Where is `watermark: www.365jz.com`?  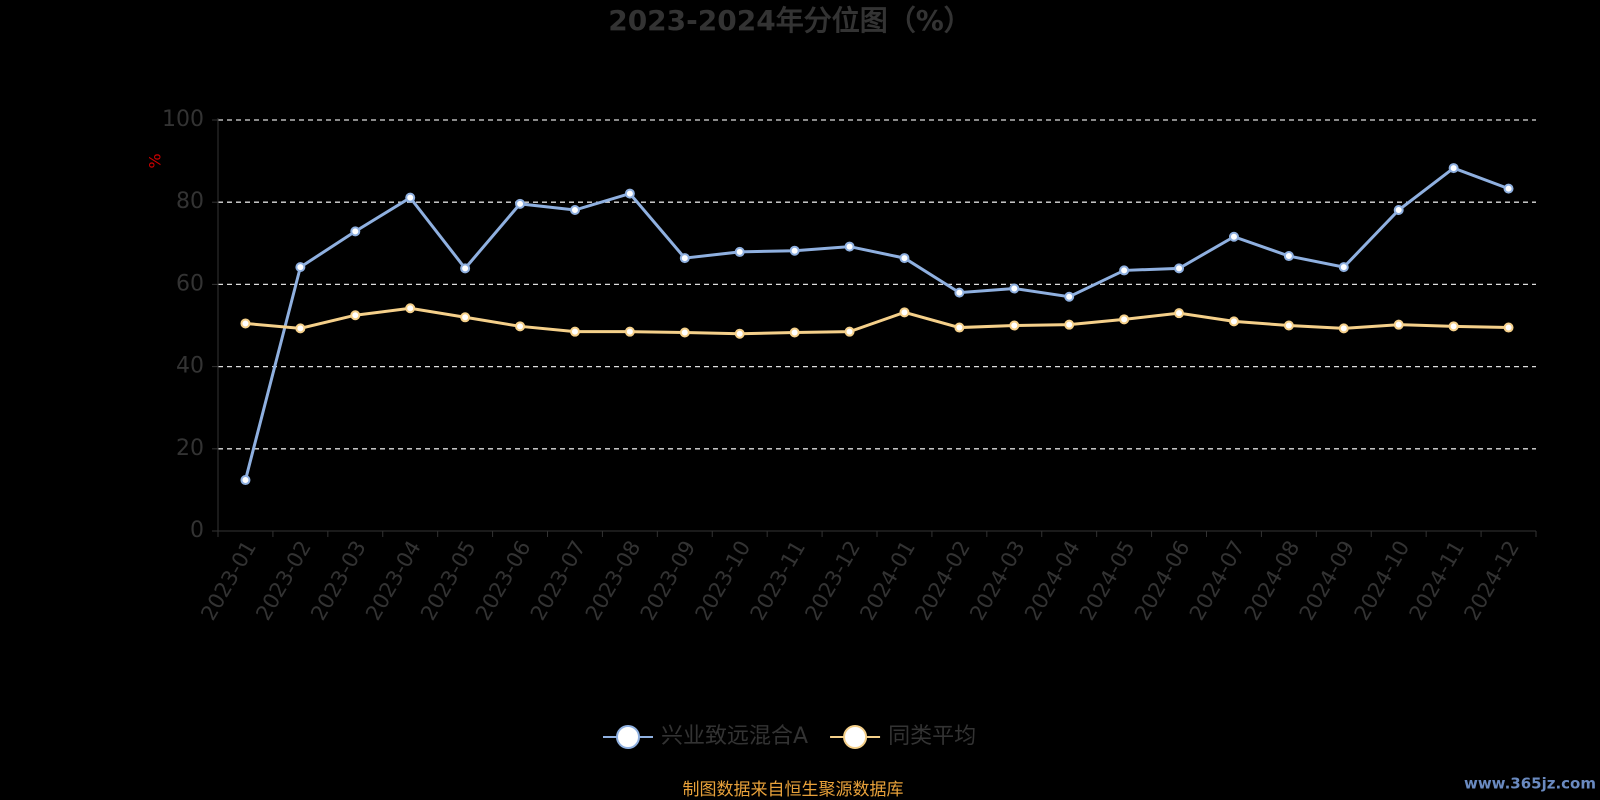 watermark: www.365jz.com is located at coordinates (1530, 784).